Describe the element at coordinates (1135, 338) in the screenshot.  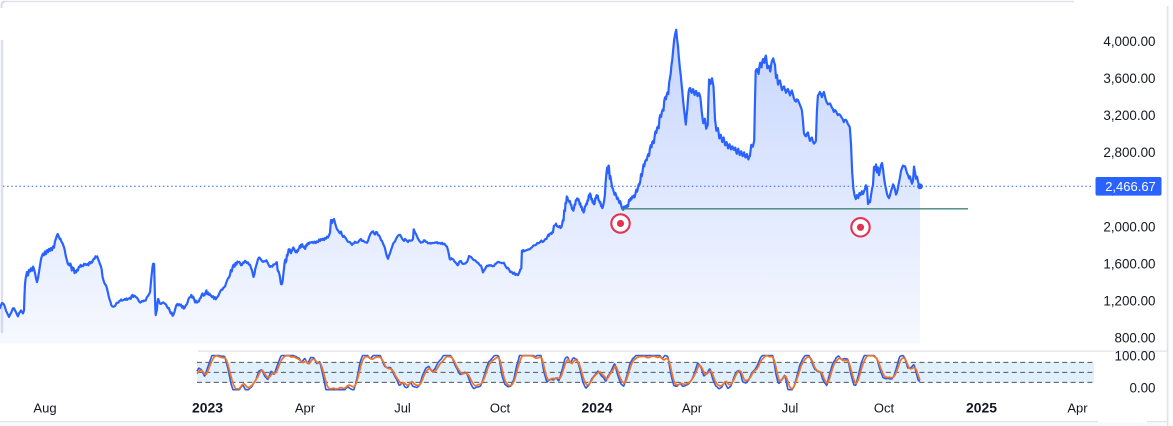
I see `svg-text: 800.00` at that location.